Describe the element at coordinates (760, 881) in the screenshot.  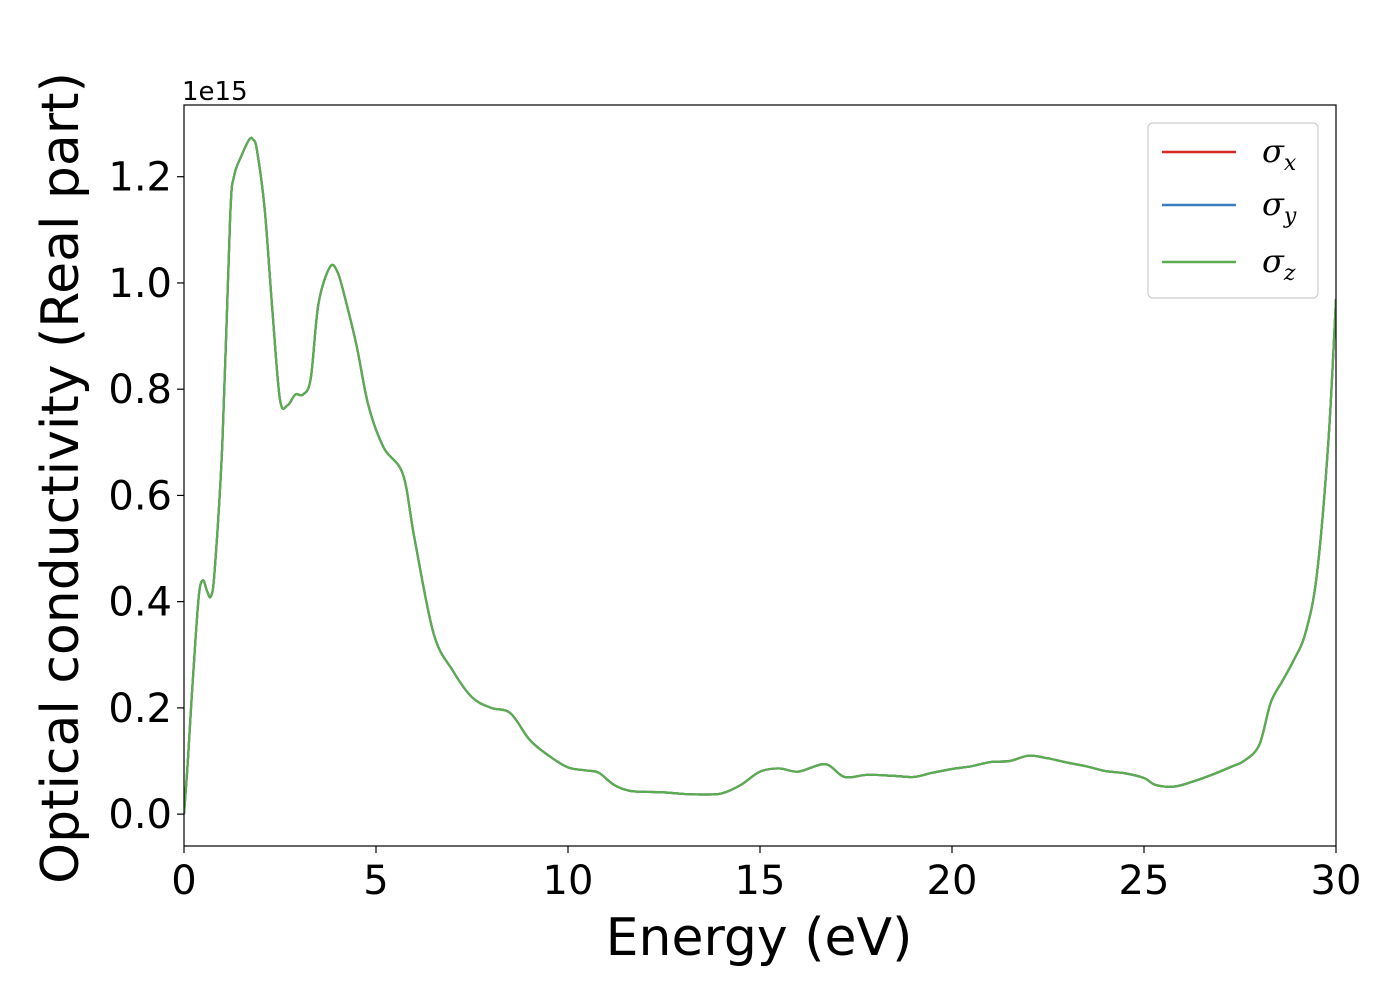
I see `x-tick-label: 15` at that location.